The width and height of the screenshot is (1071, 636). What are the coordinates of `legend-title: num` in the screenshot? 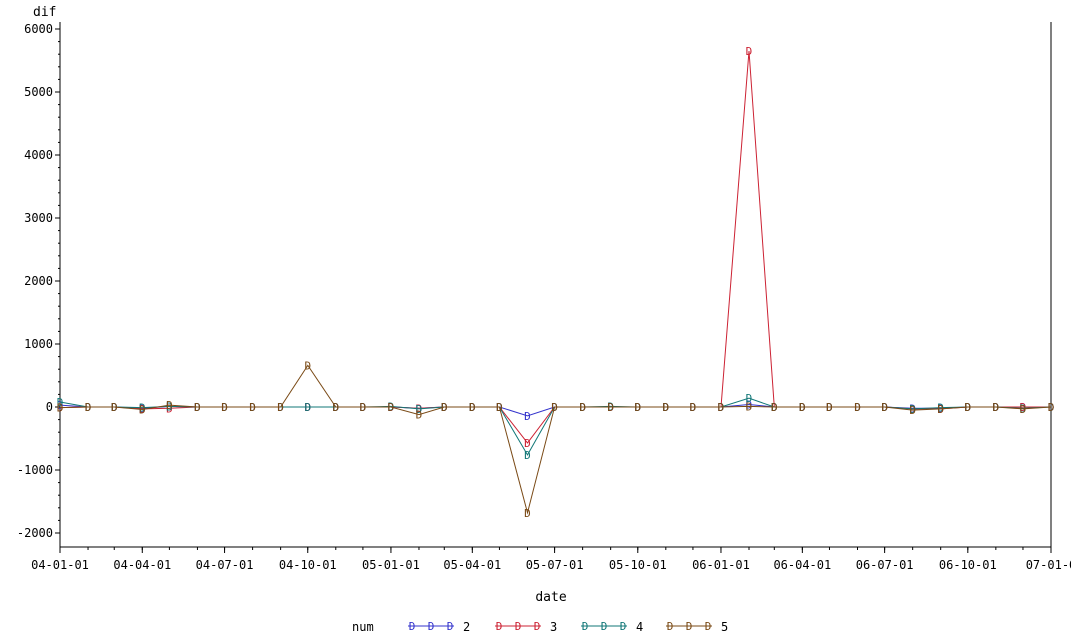 It's located at (363, 627).